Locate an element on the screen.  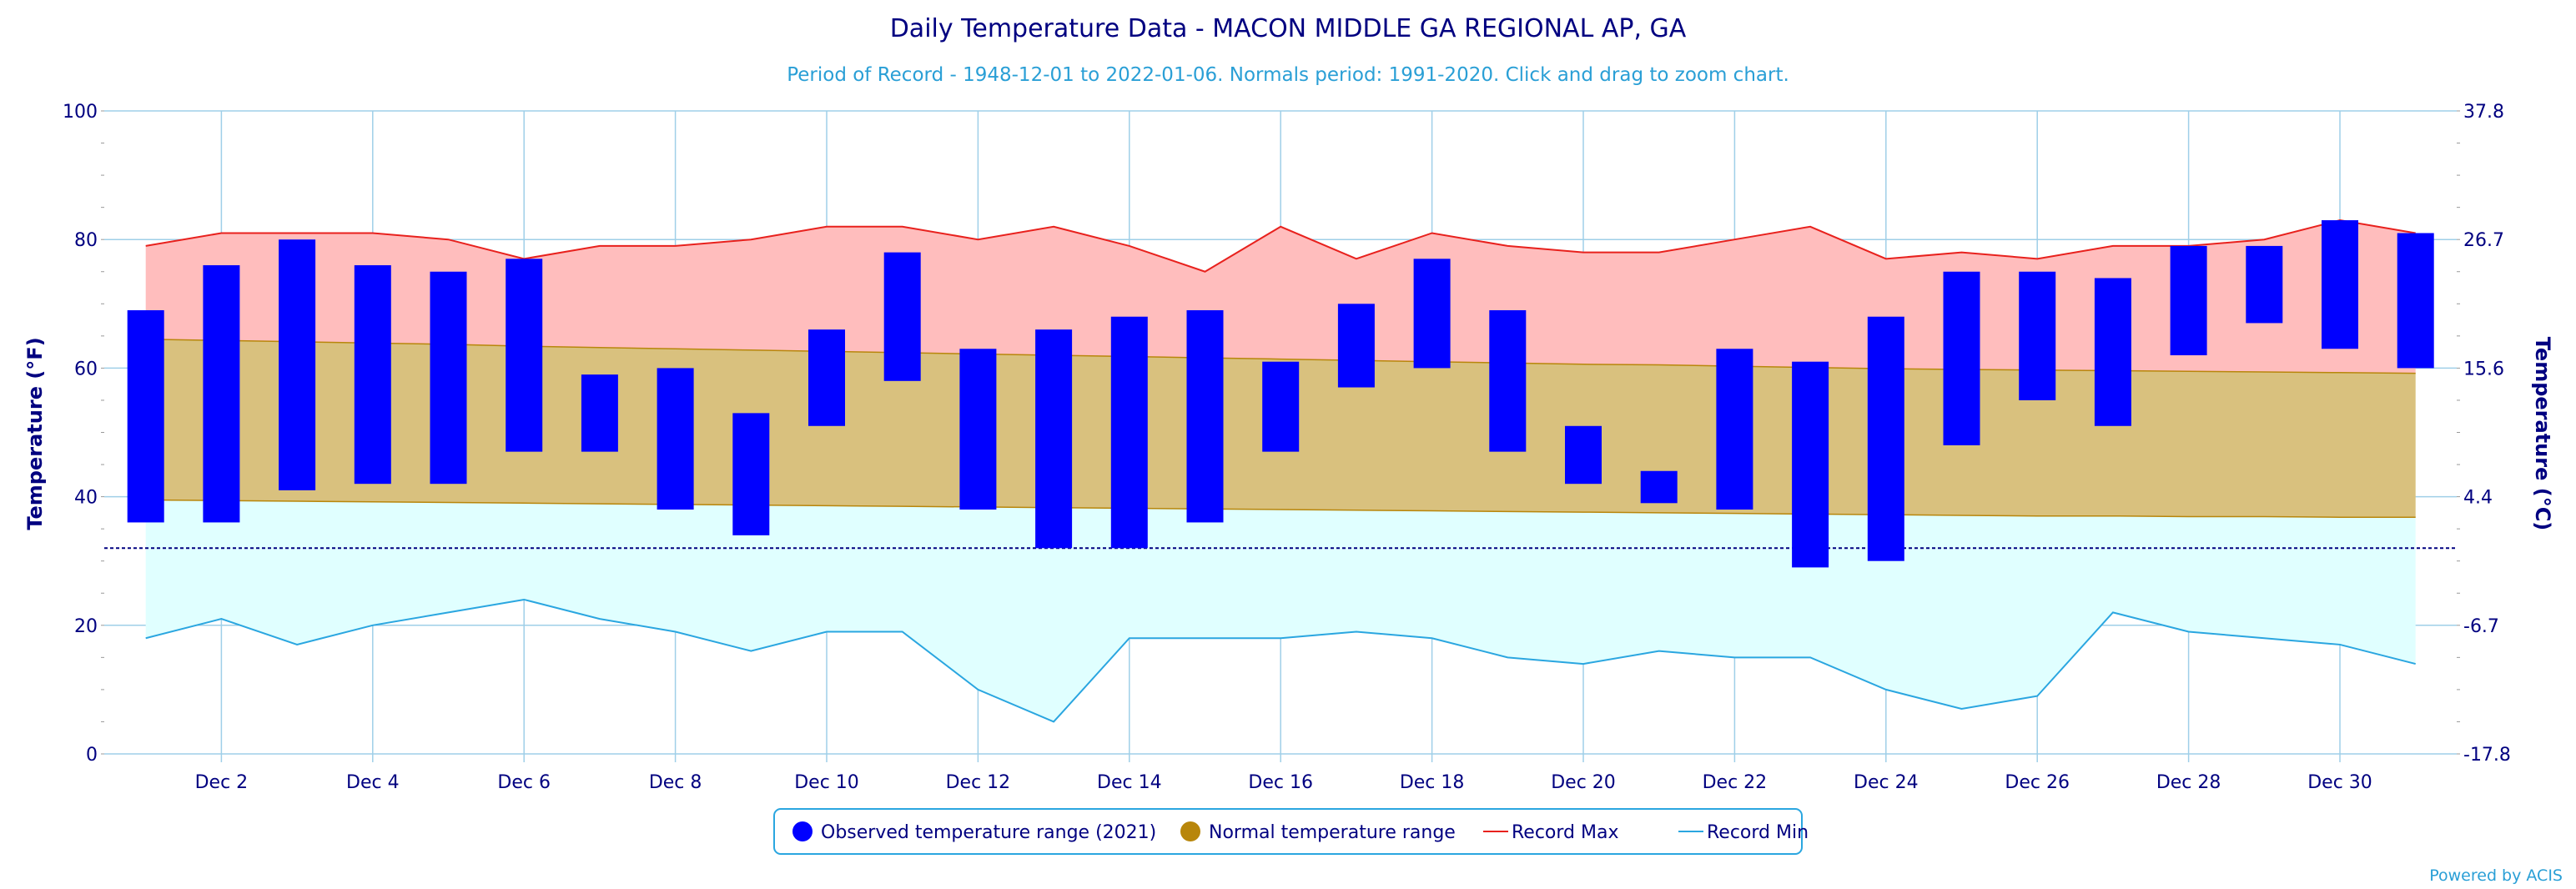
x-tick-label: Dec 18 is located at coordinates (1432, 782).